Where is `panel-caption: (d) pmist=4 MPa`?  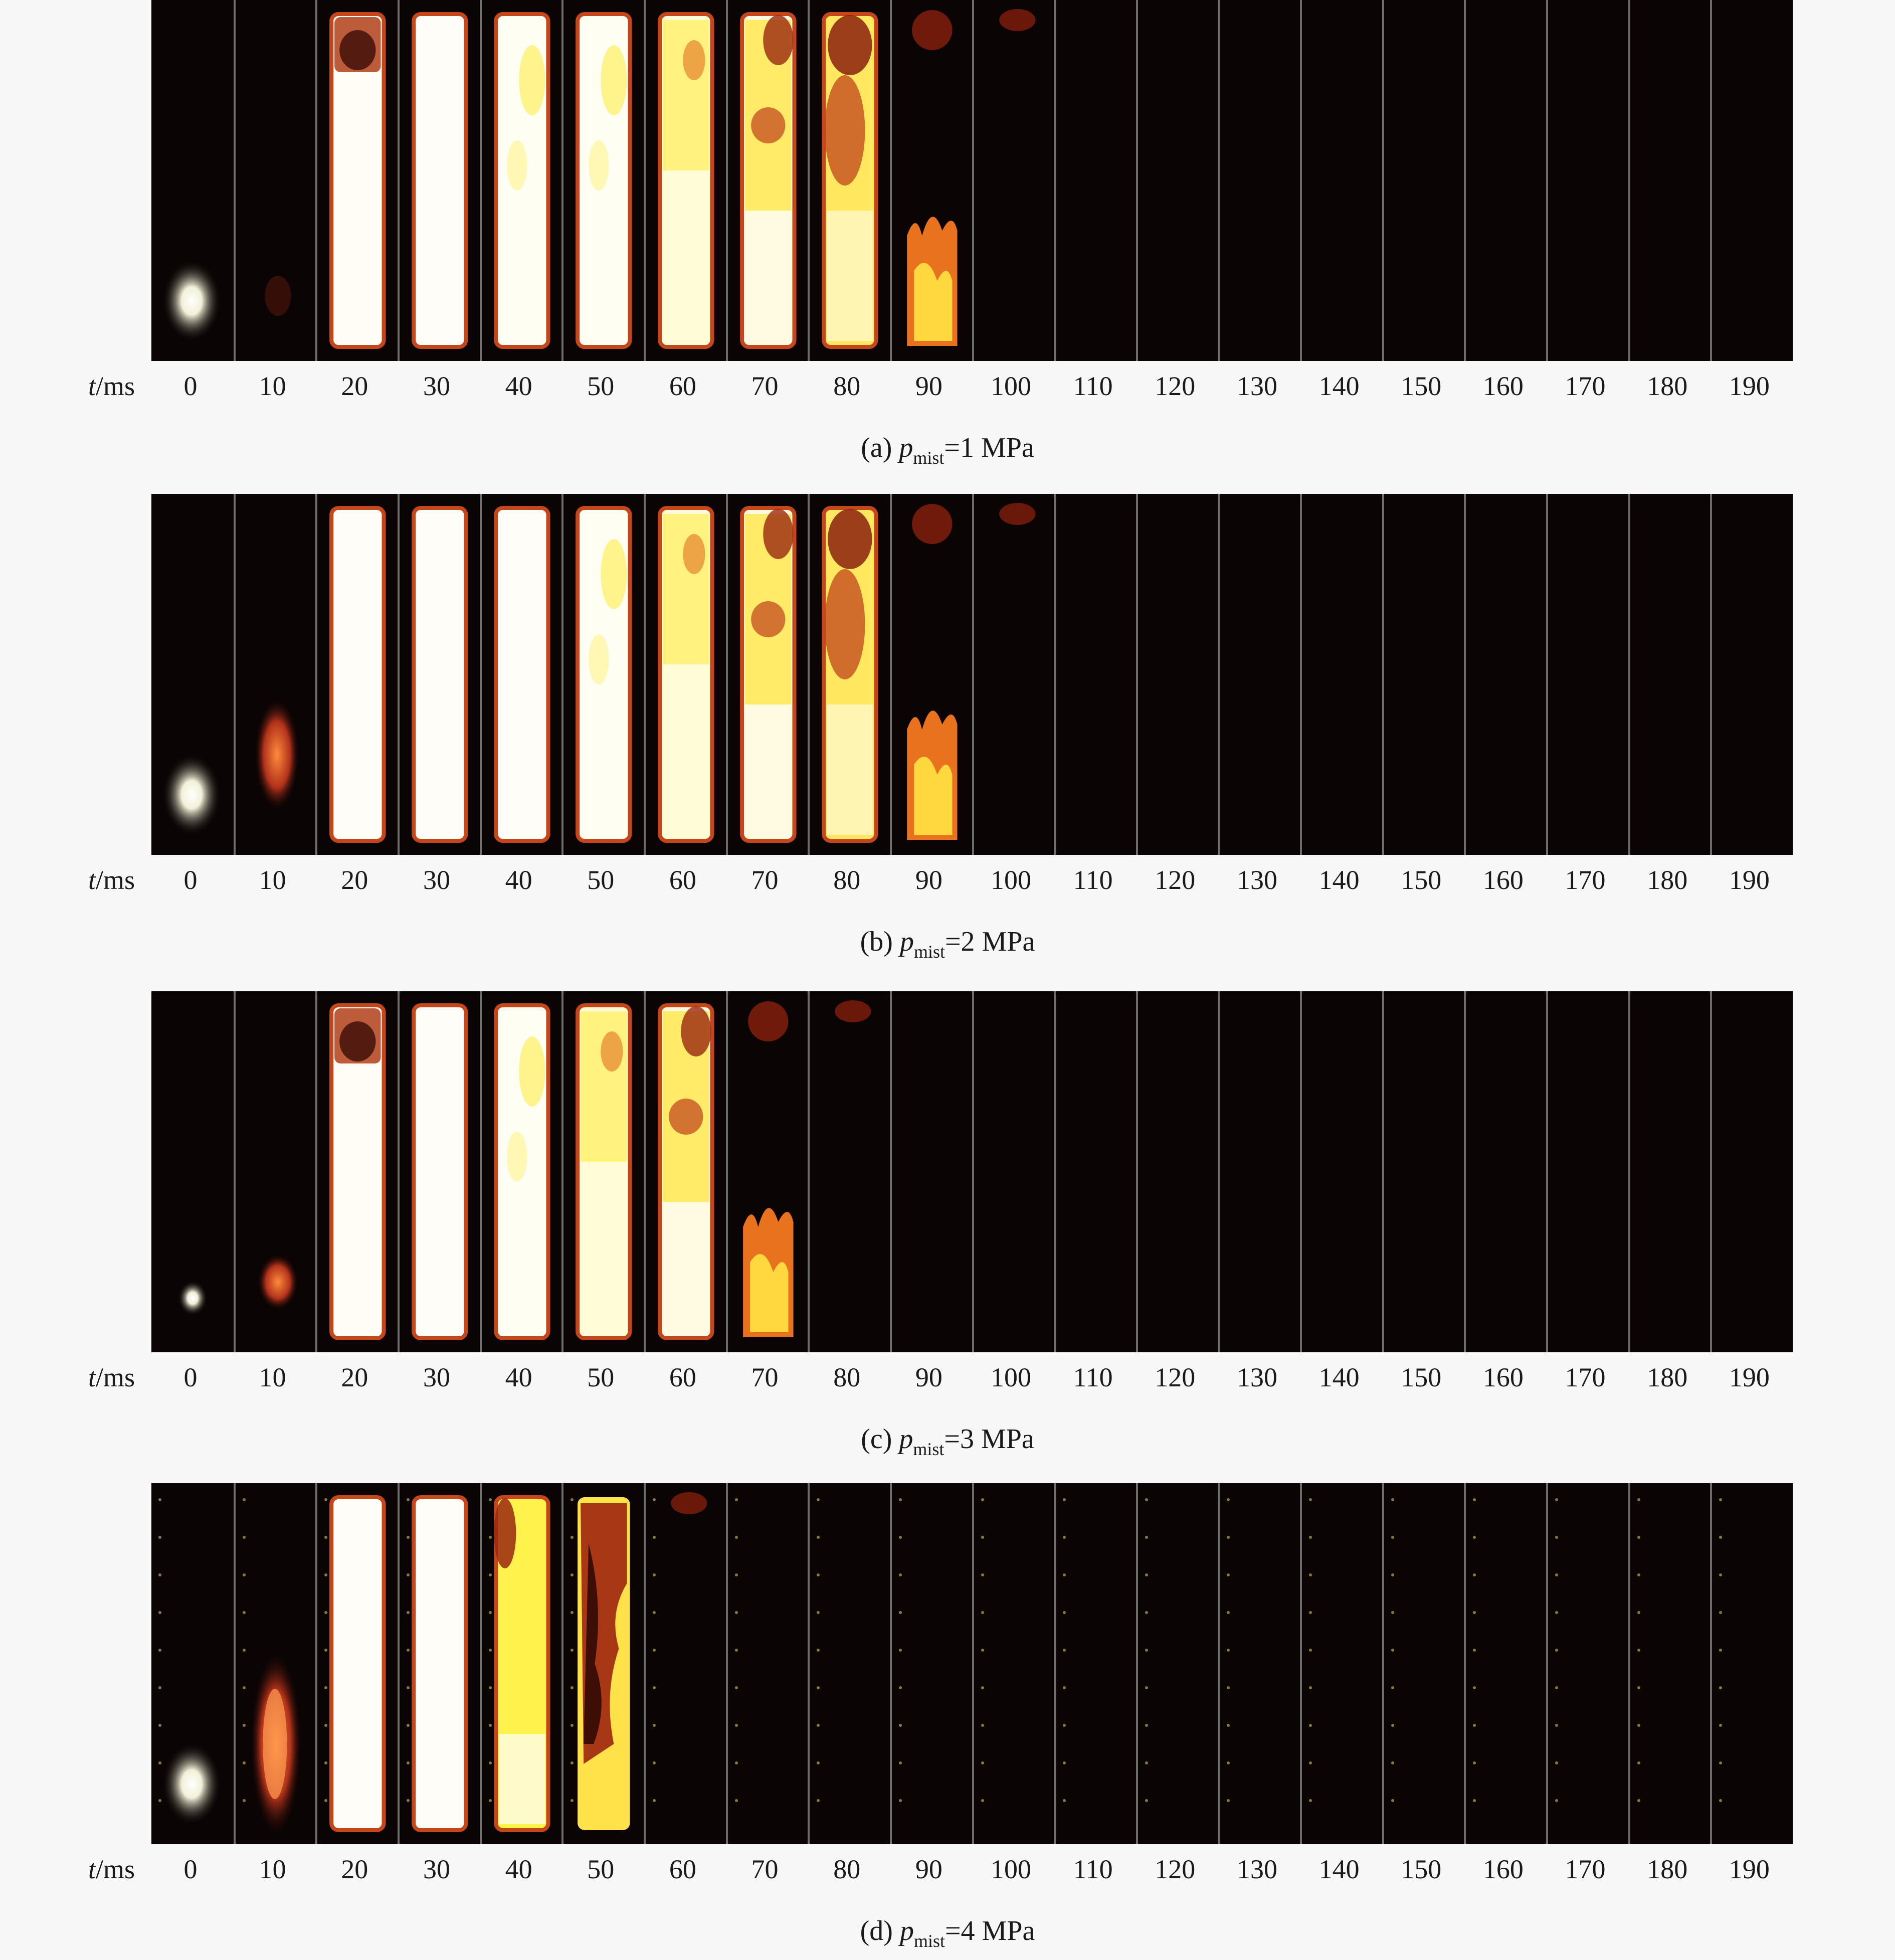 panel-caption: (d) pmist=4 MPa is located at coordinates (947, 1936).